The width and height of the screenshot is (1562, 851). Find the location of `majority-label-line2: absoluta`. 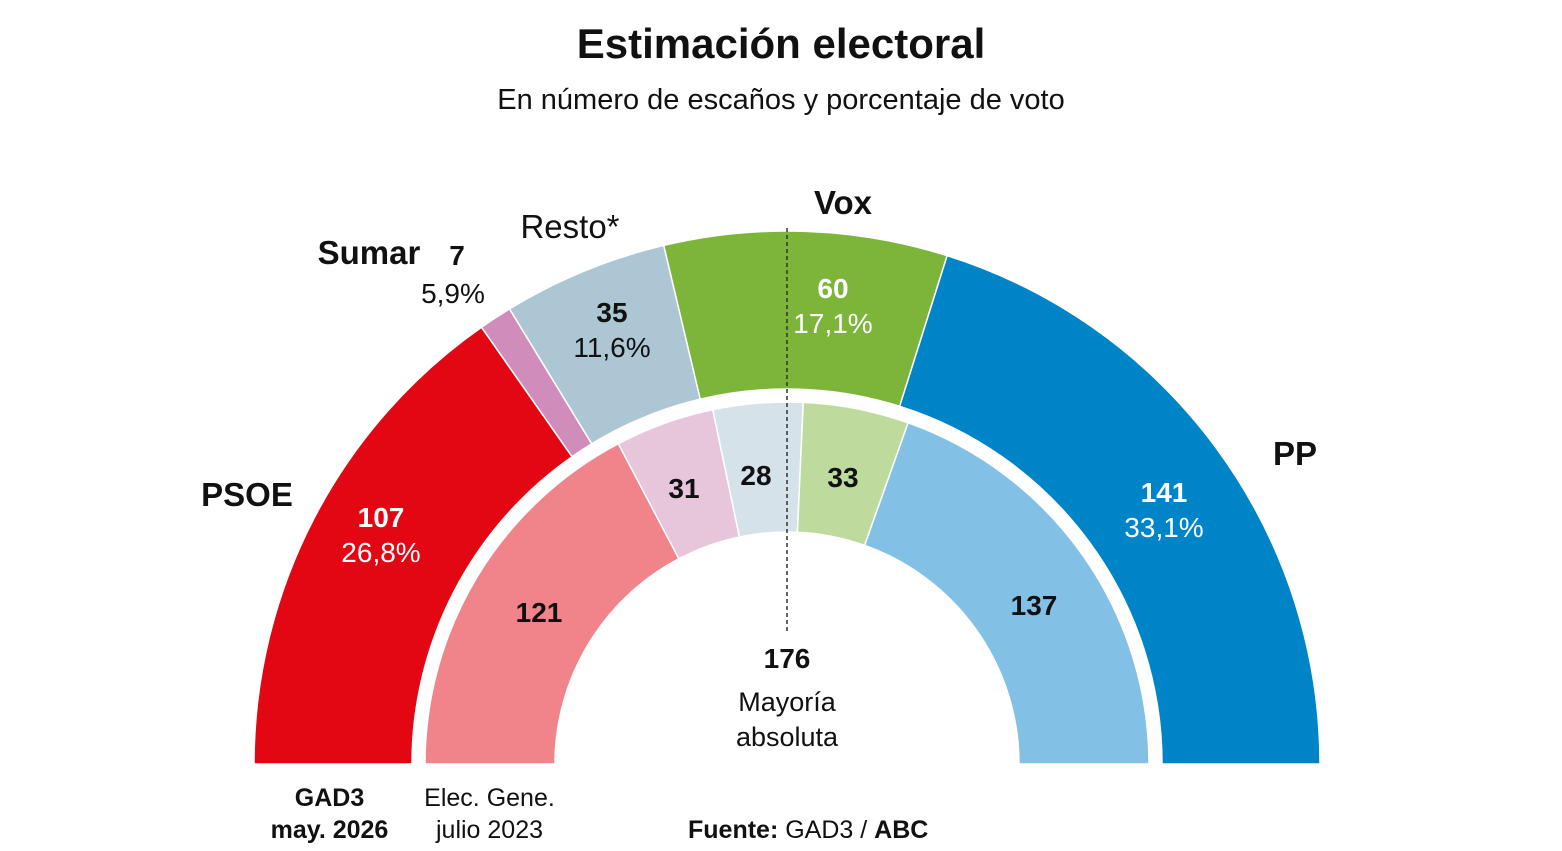

majority-label-line2: absoluta is located at coordinates (787, 737).